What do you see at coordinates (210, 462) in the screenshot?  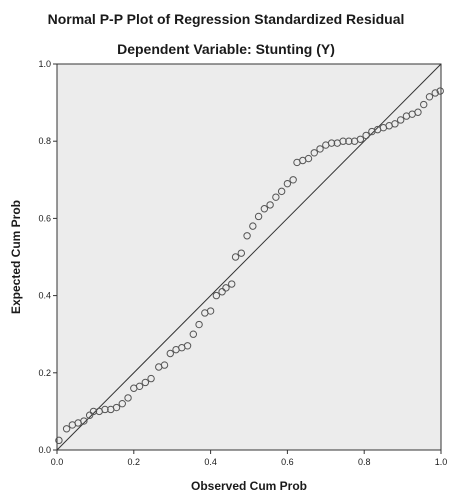 I see `x-tick-label: 0.4` at bounding box center [210, 462].